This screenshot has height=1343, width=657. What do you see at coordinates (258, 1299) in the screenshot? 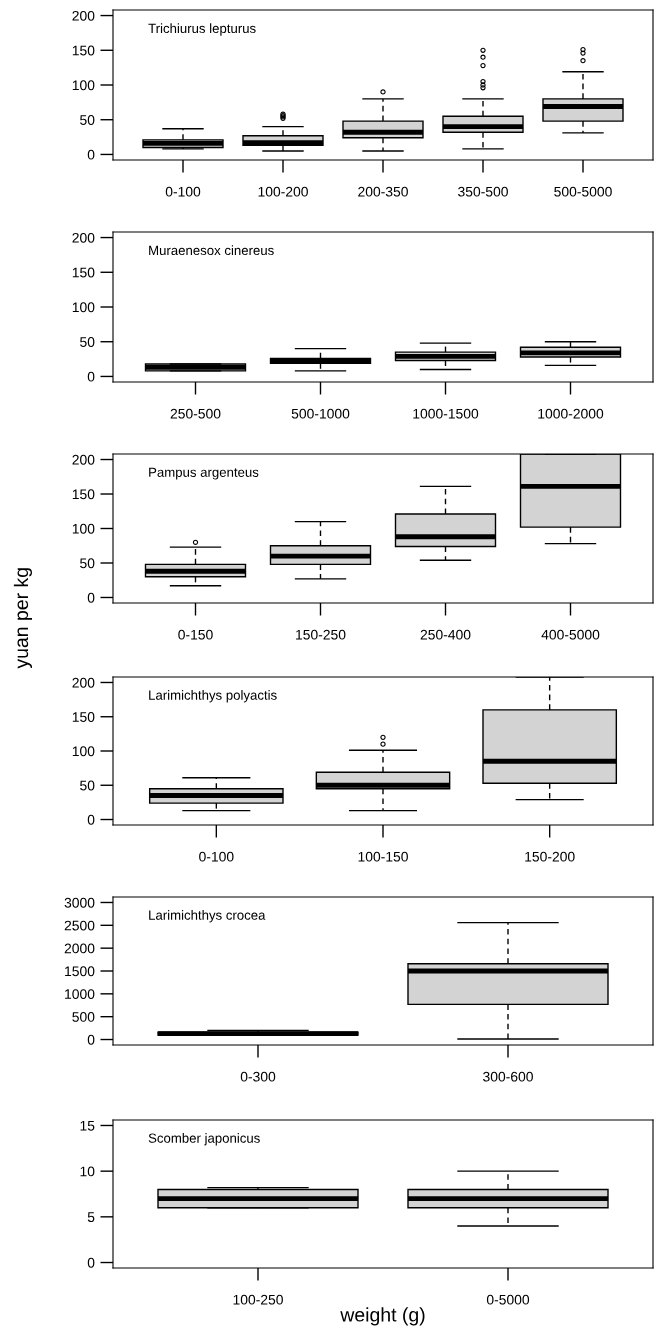
I see `x-tick-label: 100-250` at bounding box center [258, 1299].